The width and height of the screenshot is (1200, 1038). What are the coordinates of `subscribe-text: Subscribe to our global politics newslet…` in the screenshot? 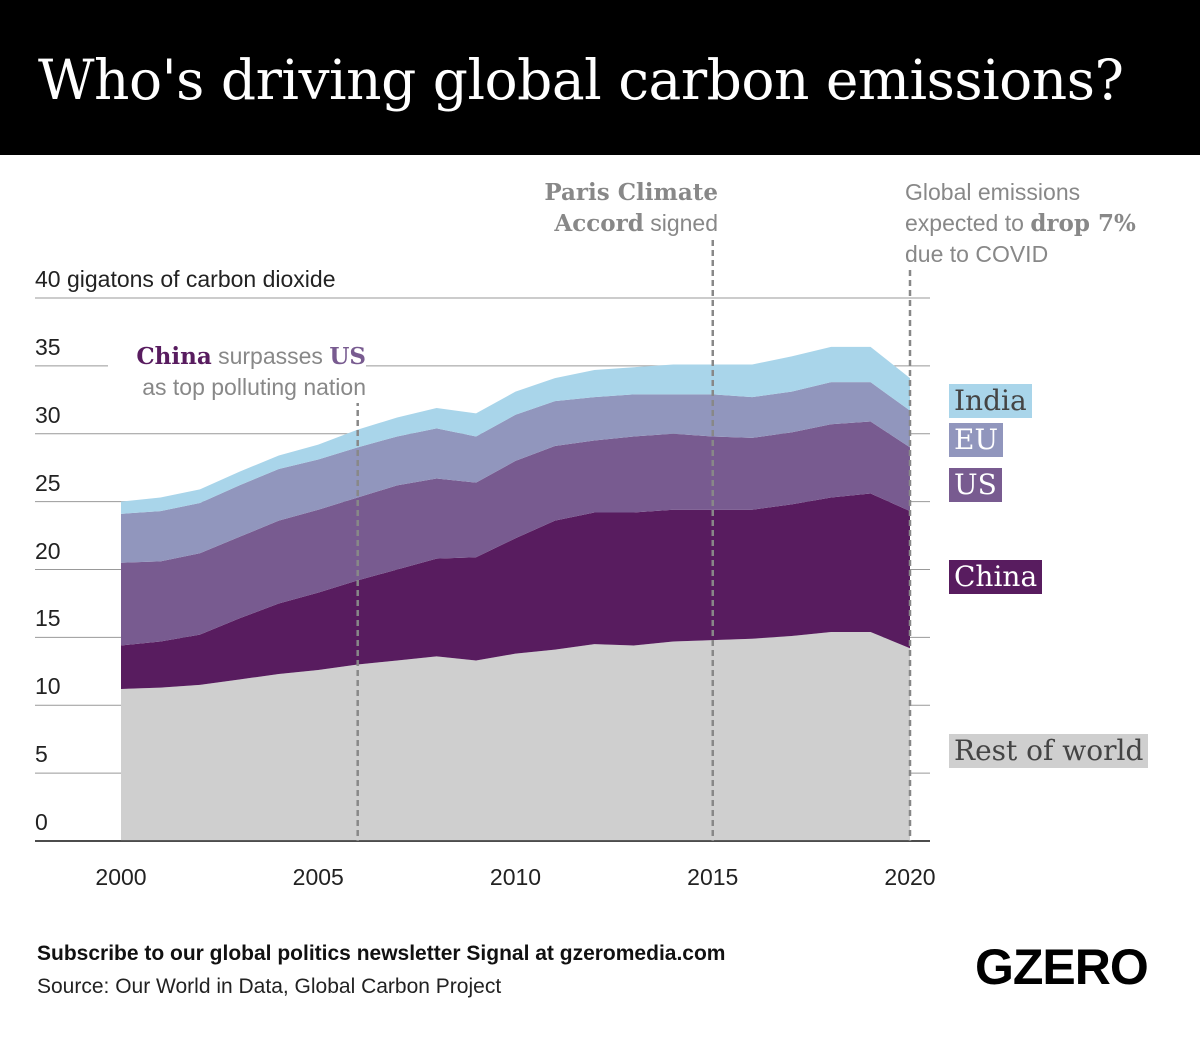 It's located at (381, 953).